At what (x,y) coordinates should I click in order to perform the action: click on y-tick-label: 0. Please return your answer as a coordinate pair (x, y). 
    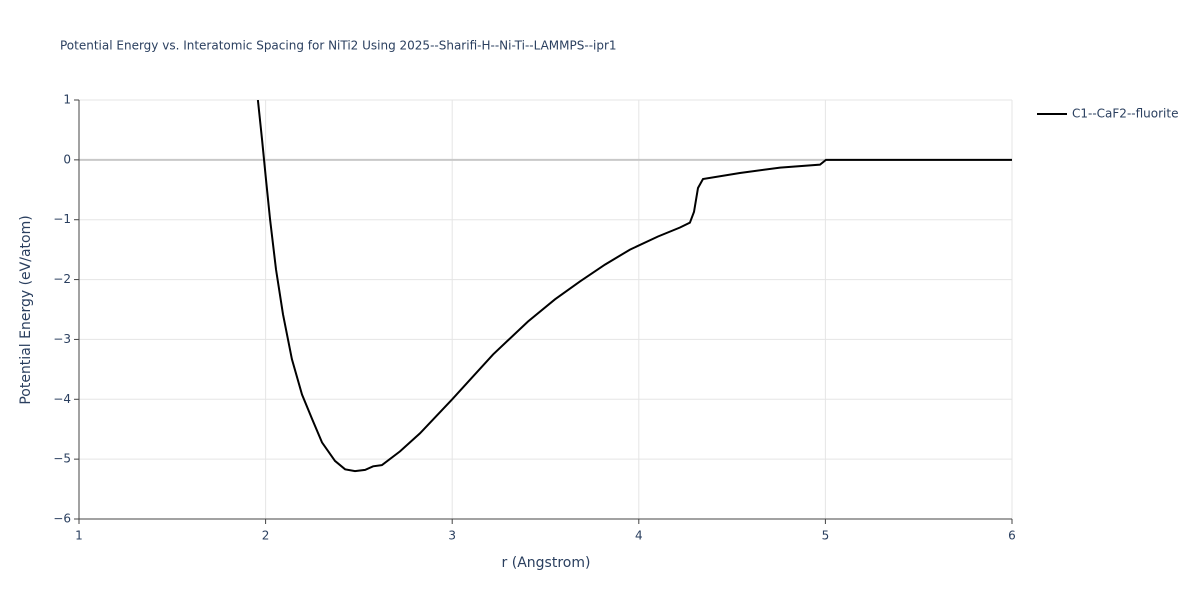
    Looking at the image, I should click on (67, 159).